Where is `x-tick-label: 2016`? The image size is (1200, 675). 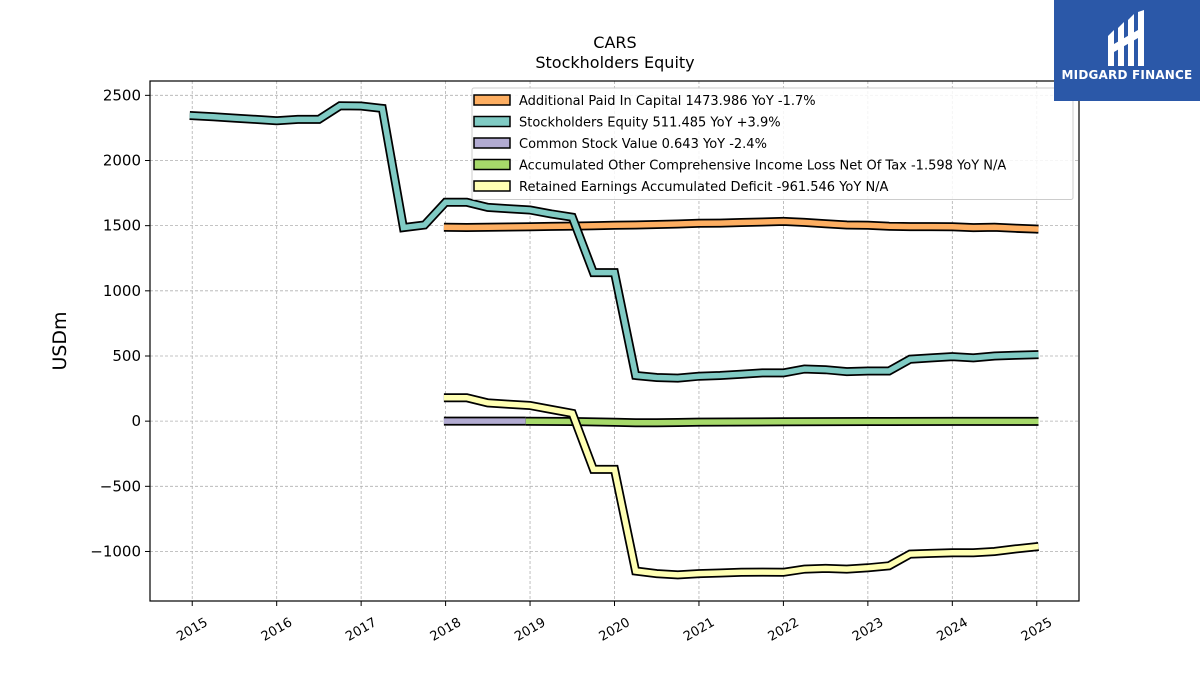
x-tick-label: 2016 is located at coordinates (277, 630).